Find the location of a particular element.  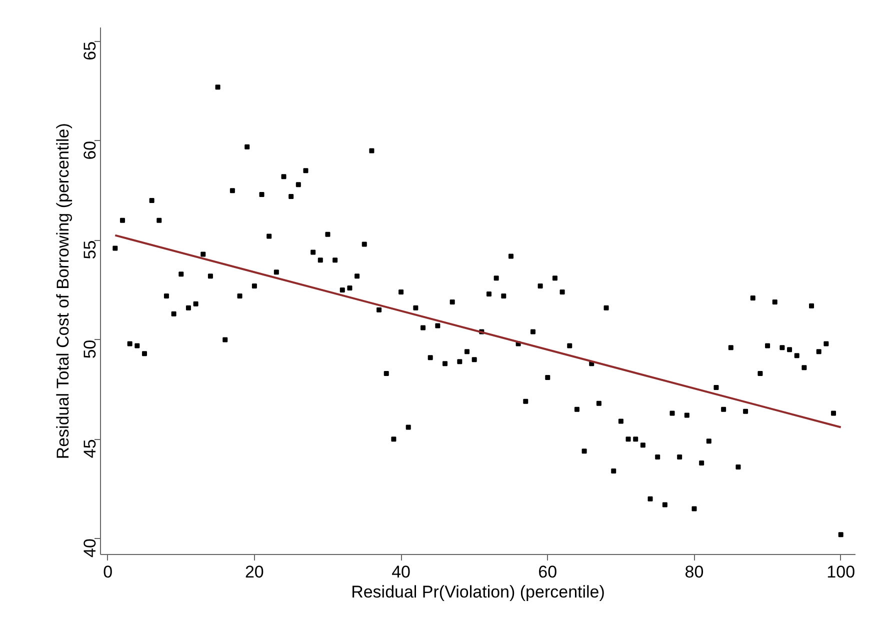

x-tick-label: 100 is located at coordinates (841, 572).